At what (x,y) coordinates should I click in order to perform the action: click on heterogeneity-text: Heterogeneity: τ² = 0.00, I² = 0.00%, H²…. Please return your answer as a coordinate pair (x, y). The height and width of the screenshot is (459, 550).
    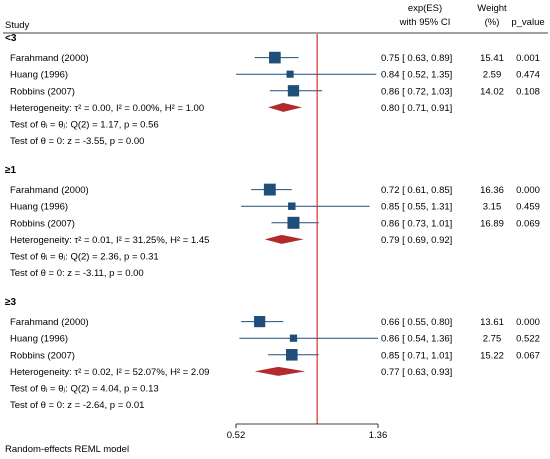
    Looking at the image, I should click on (107, 108).